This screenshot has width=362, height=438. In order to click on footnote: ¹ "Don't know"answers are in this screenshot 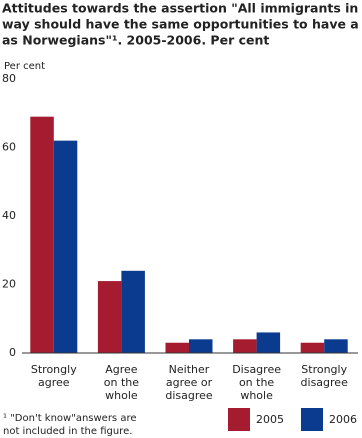, I will do `click(70, 418)`.